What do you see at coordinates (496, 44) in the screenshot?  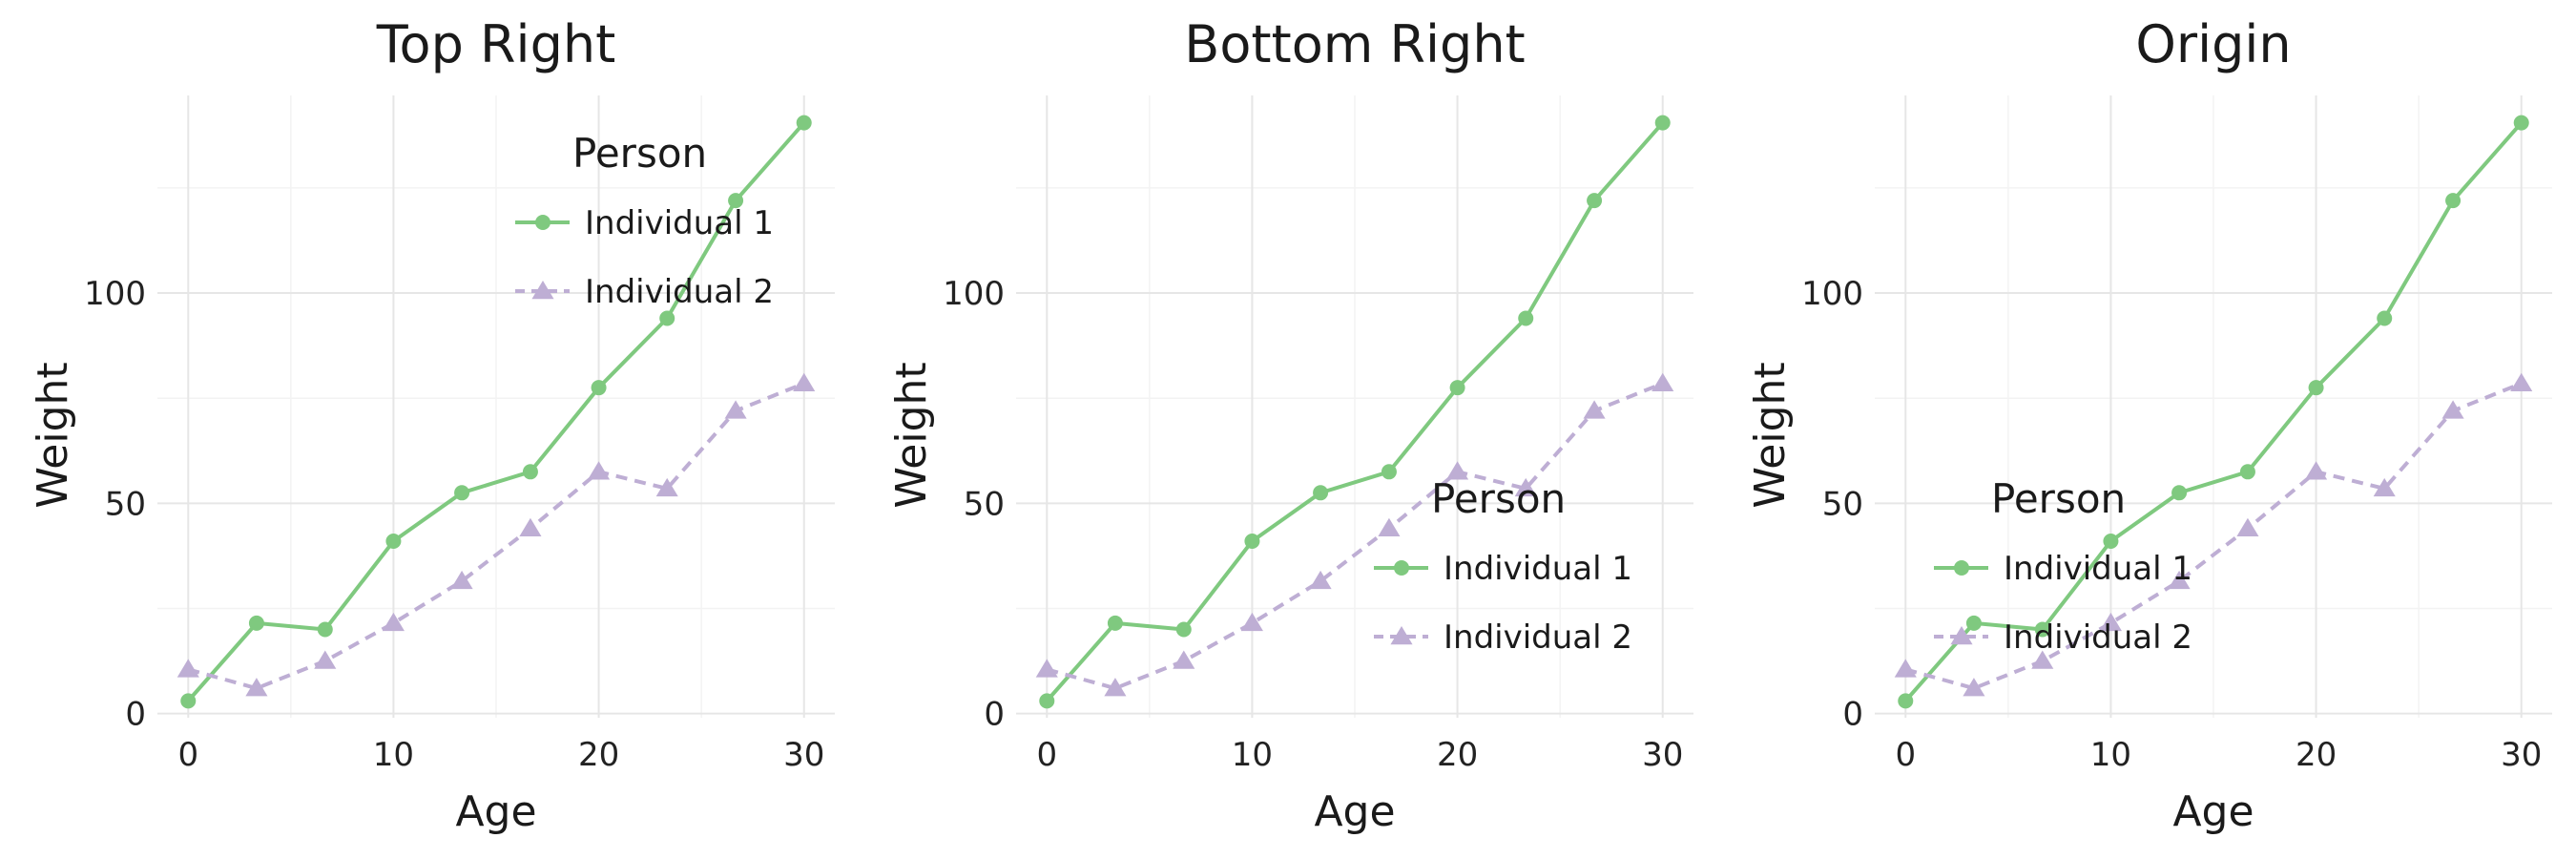 I see `panel-title: Top Right` at bounding box center [496, 44].